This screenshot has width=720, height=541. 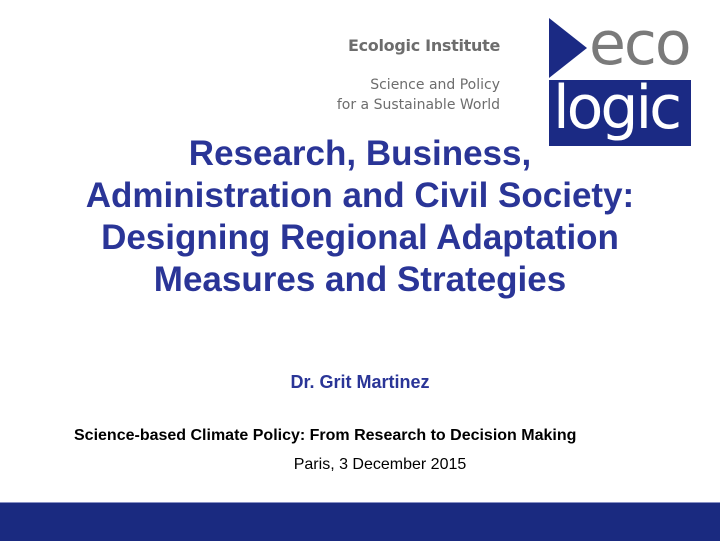 I want to click on triangle-icon, so click(x=568, y=48).